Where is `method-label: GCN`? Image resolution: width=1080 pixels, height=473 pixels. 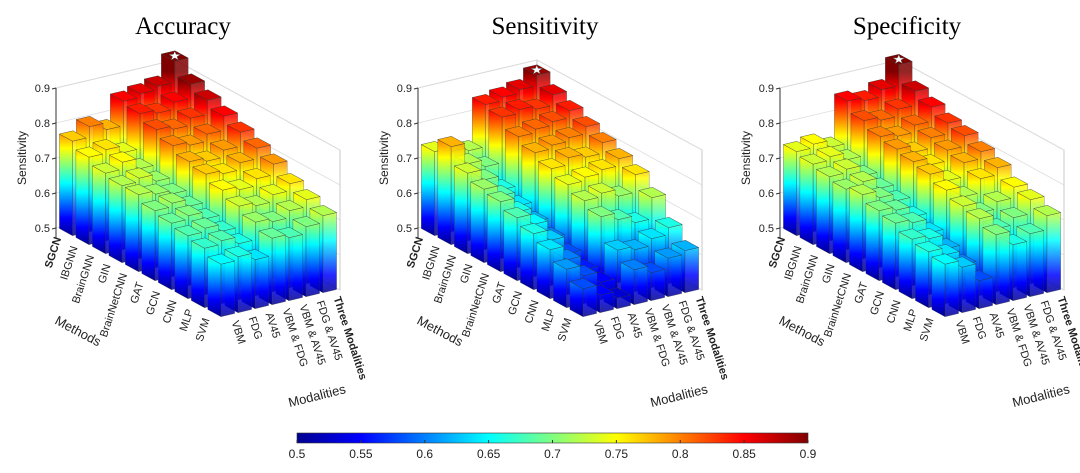
method-label: GCN is located at coordinates (153, 303).